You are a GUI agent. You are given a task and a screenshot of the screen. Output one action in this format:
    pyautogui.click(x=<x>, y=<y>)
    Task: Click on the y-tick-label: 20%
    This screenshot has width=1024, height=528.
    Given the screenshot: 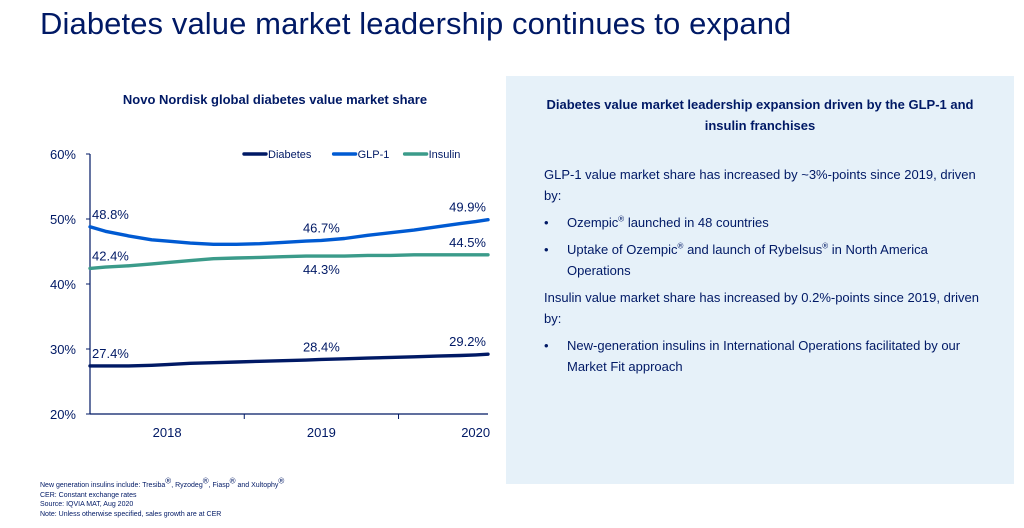 What is the action you would take?
    pyautogui.click(x=63, y=414)
    